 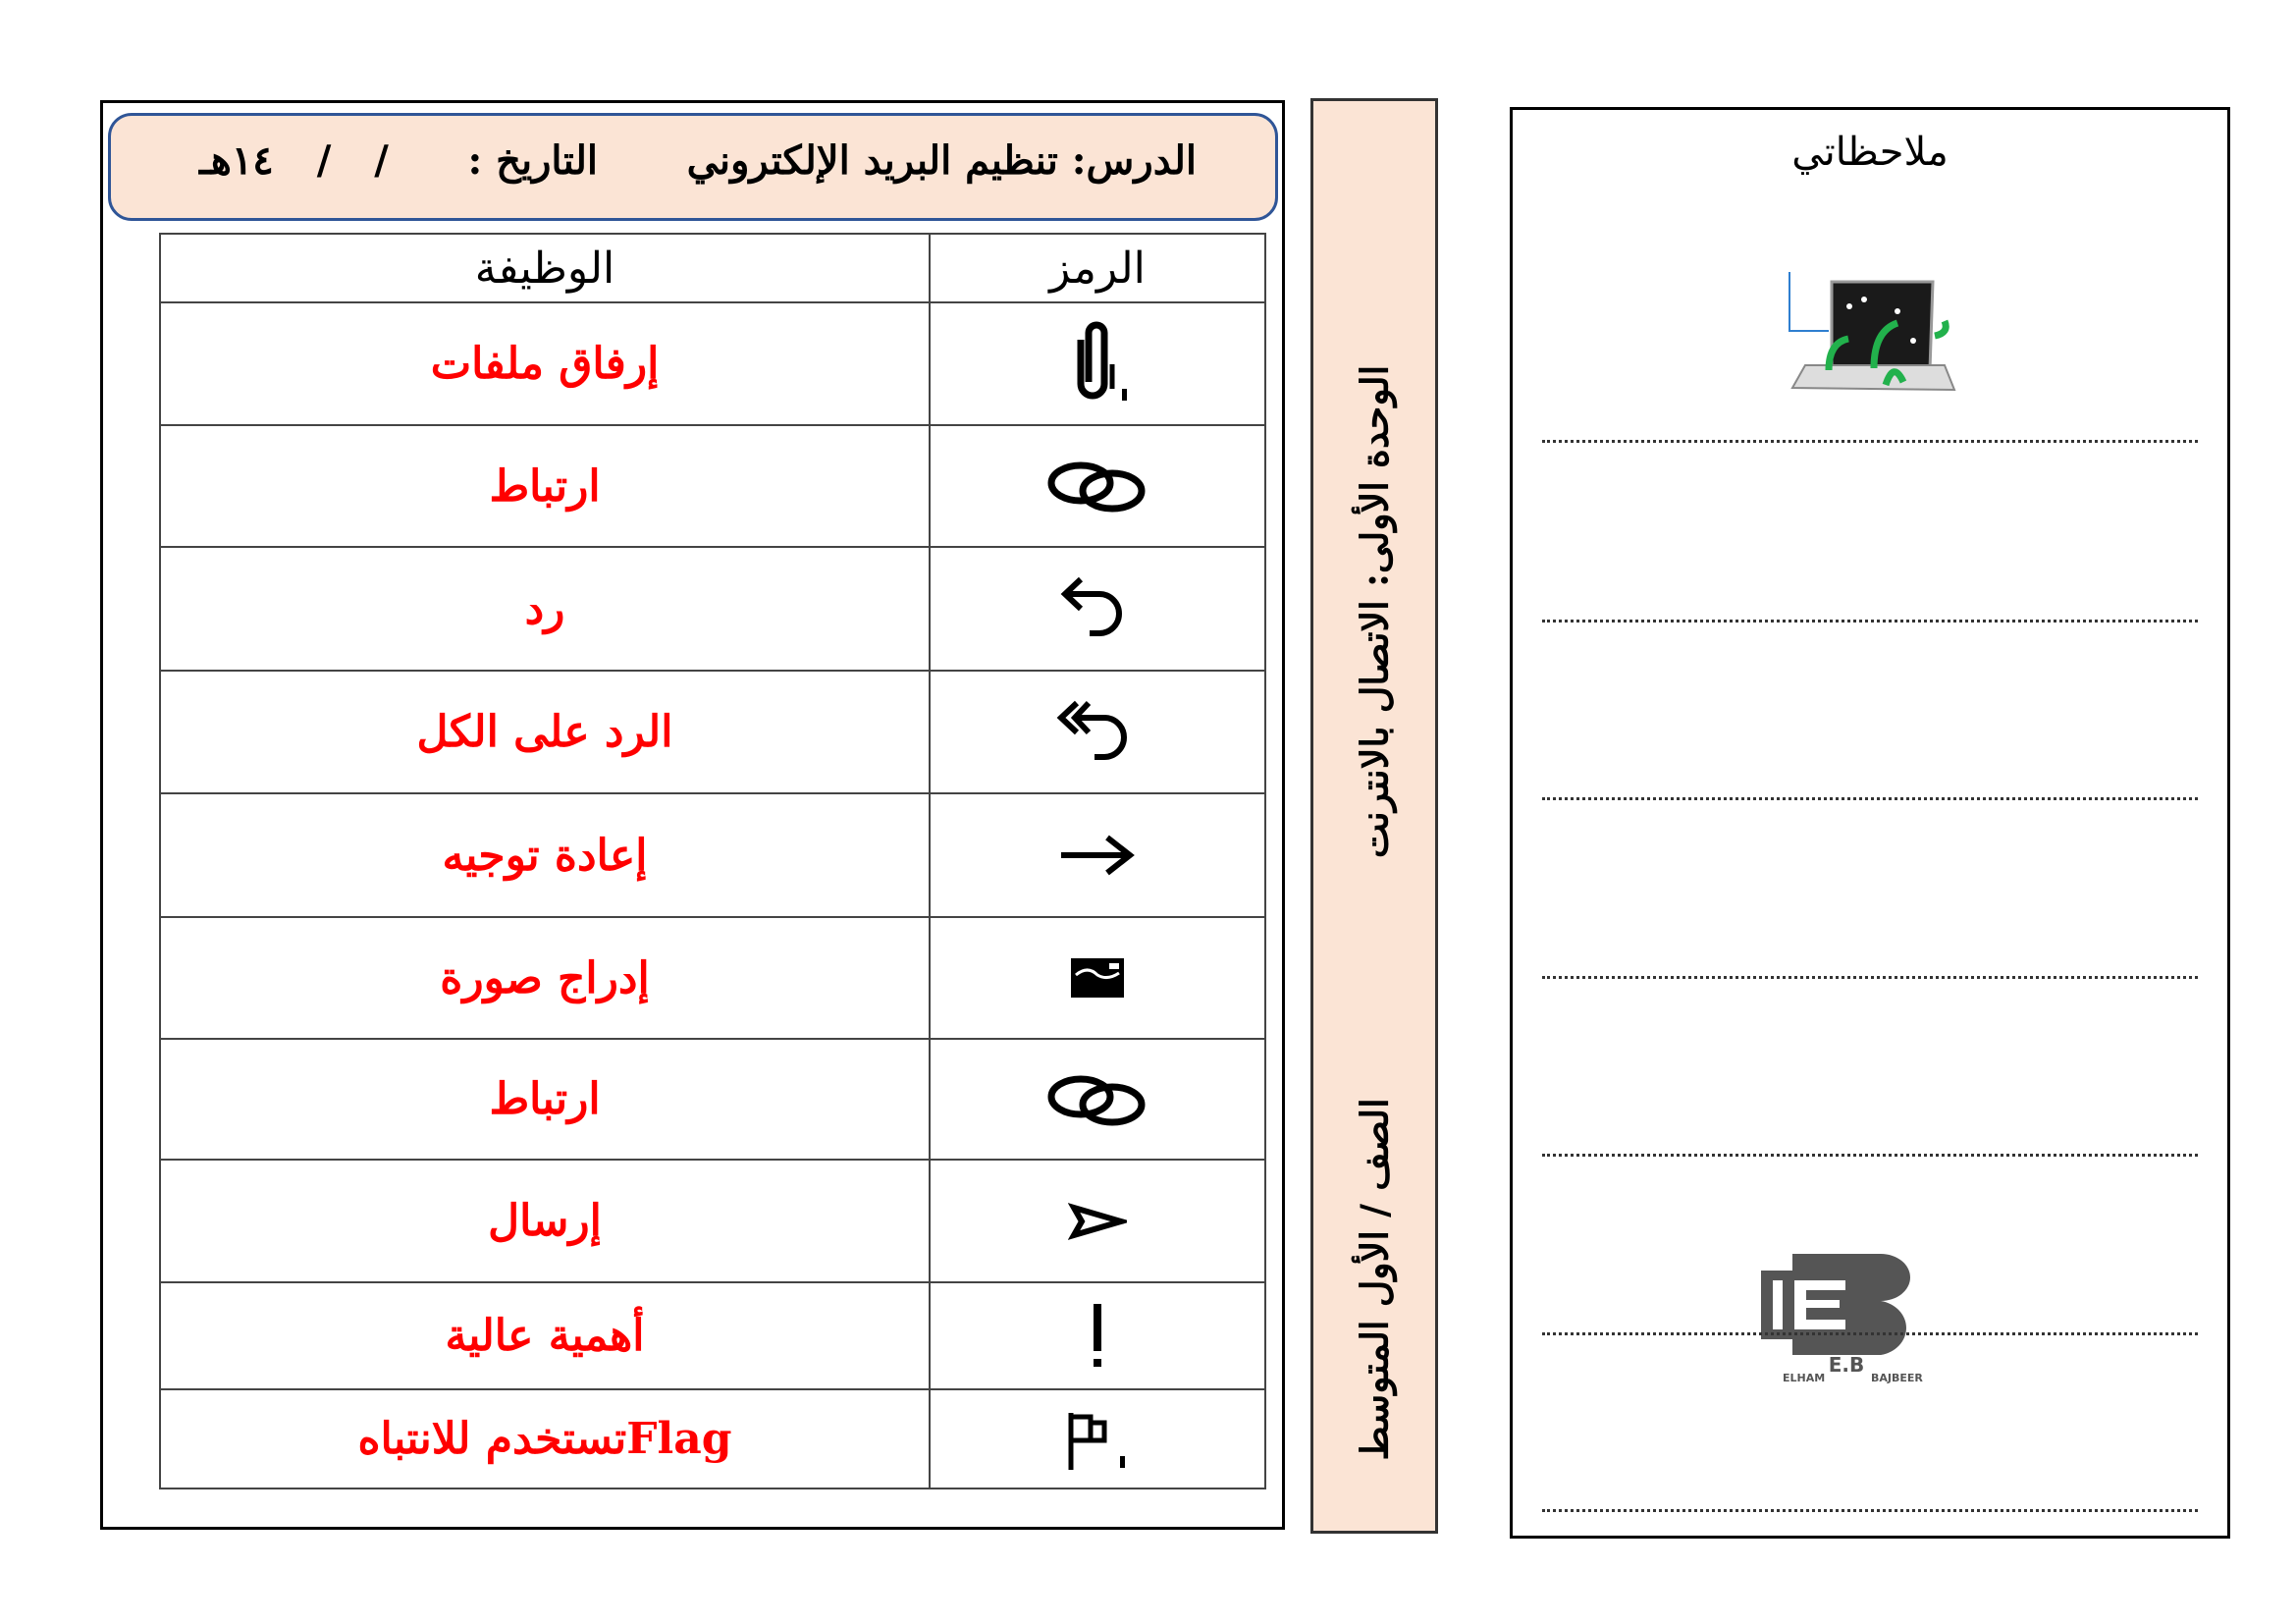 What do you see at coordinates (1102, 361) in the screenshot?
I see `paperclip-icon` at bounding box center [1102, 361].